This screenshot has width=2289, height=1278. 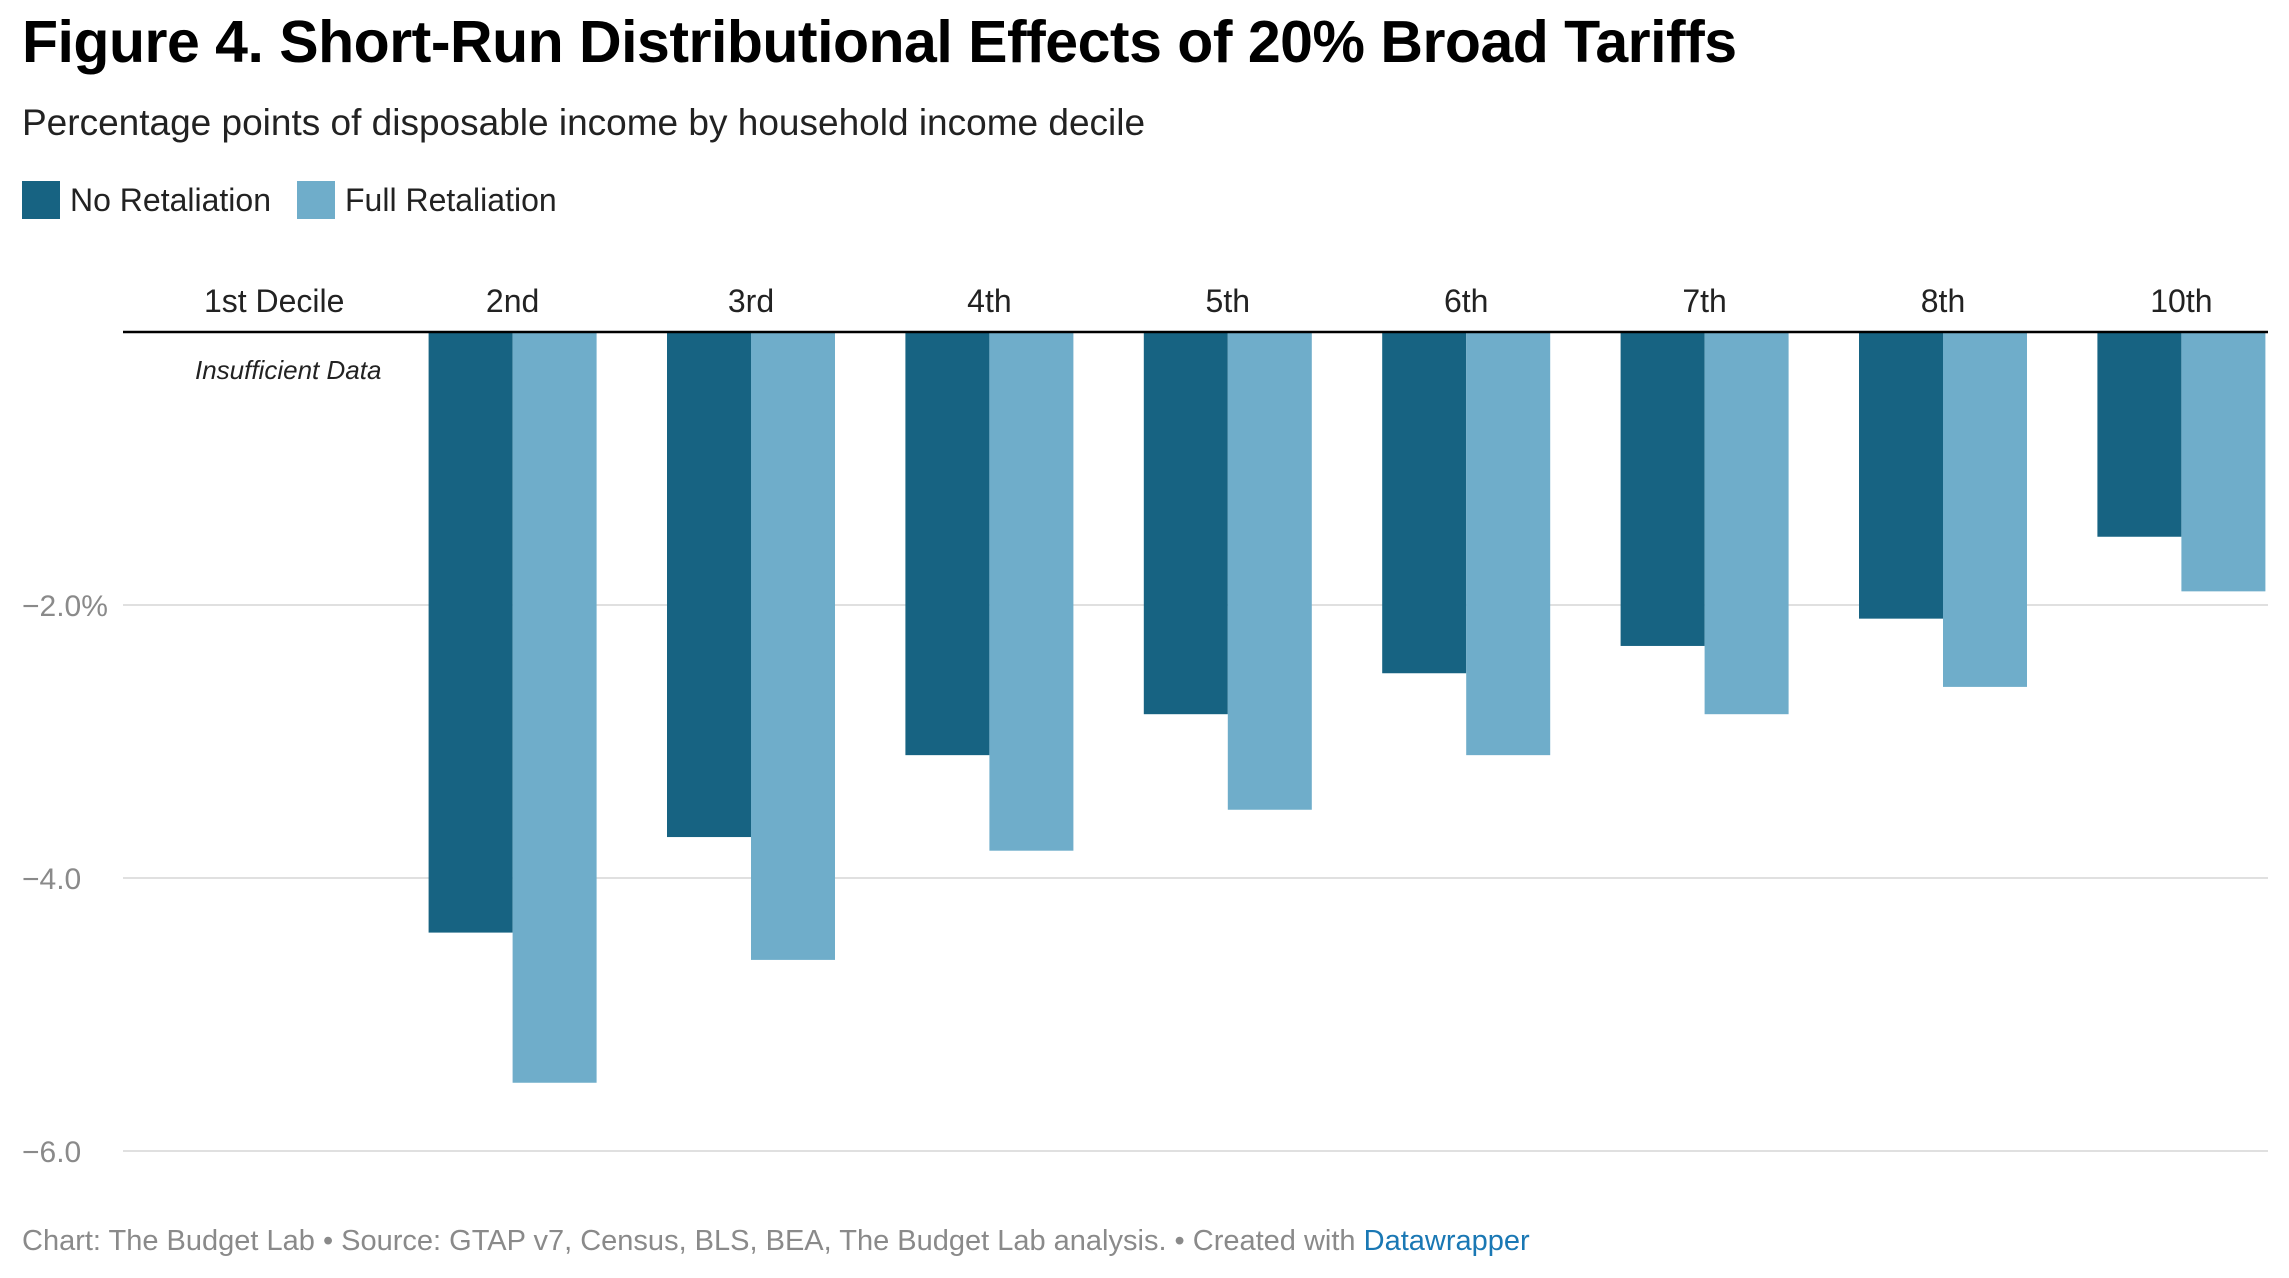 What do you see at coordinates (65, 606) in the screenshot?
I see `y-tick-label: −2.0%` at bounding box center [65, 606].